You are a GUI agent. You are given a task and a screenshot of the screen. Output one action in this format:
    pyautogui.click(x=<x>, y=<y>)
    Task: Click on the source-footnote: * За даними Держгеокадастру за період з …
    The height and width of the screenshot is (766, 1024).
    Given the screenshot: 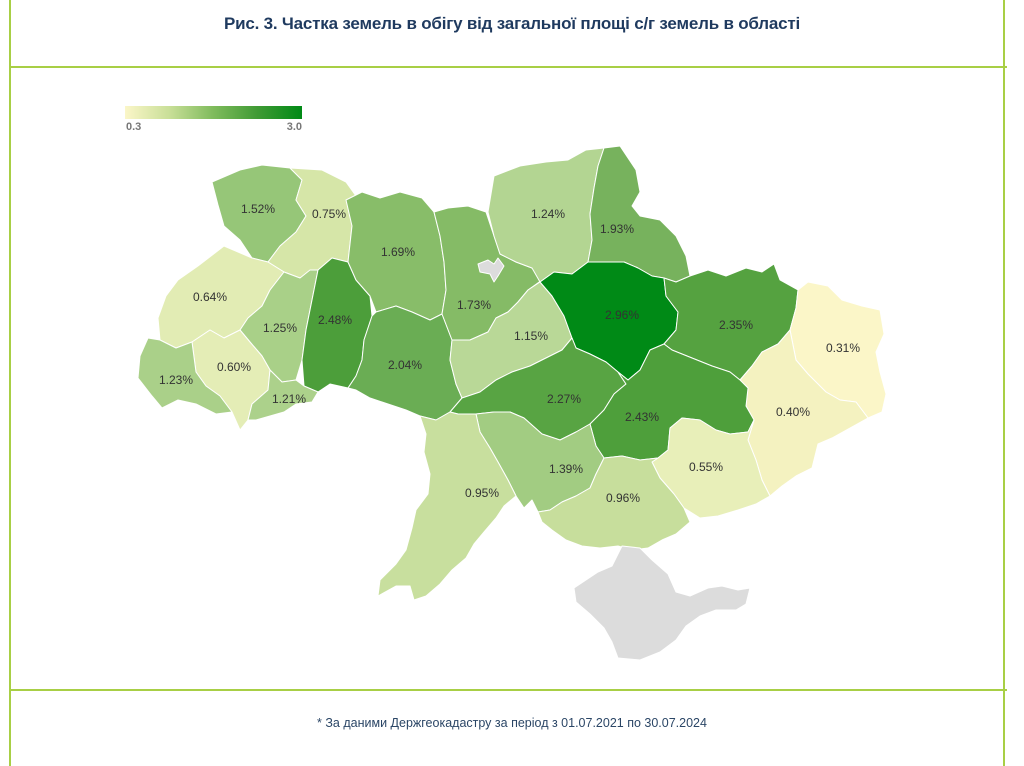 What is the action you would take?
    pyautogui.click(x=512, y=723)
    